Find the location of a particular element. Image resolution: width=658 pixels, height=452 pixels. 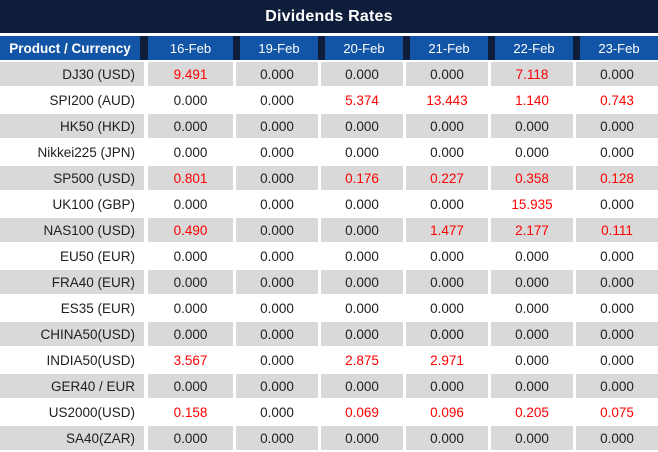

dividend-value: 0.096 is located at coordinates (445, 412).